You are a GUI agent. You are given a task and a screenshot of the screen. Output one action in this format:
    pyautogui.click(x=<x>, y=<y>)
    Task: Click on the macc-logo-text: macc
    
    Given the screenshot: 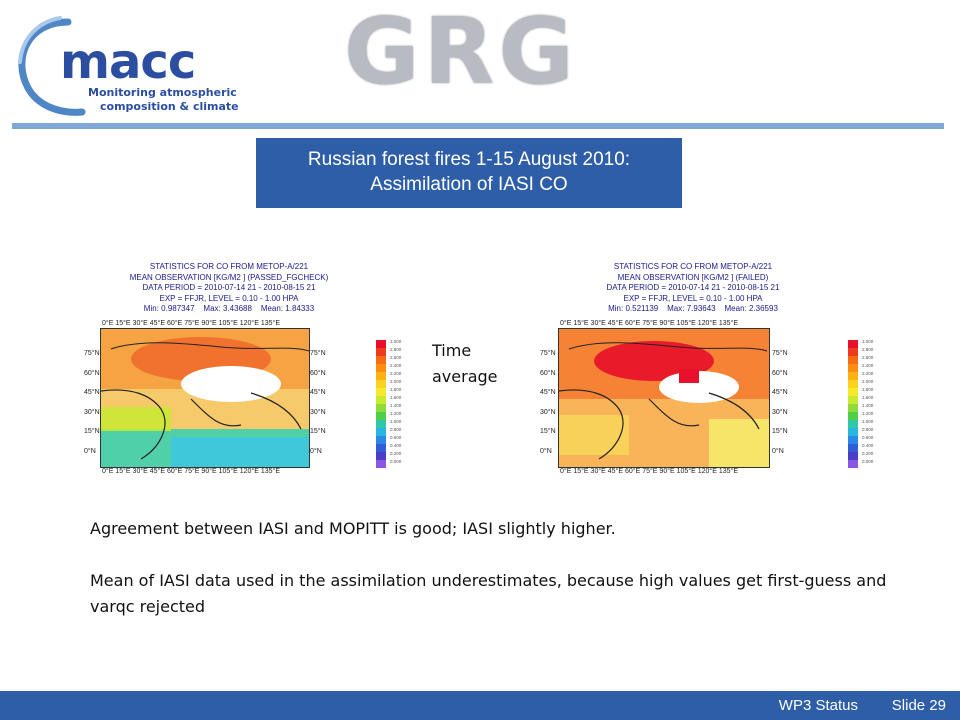 What is the action you would take?
    pyautogui.click(x=128, y=62)
    